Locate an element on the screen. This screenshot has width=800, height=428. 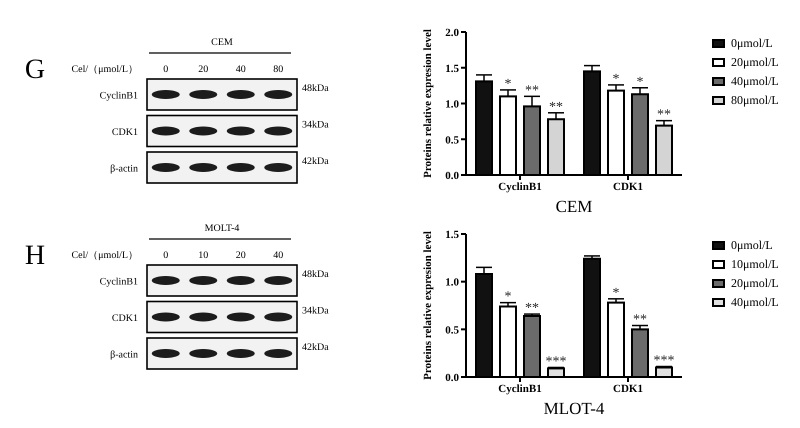
category-label: 80 is located at coordinates (278, 69).